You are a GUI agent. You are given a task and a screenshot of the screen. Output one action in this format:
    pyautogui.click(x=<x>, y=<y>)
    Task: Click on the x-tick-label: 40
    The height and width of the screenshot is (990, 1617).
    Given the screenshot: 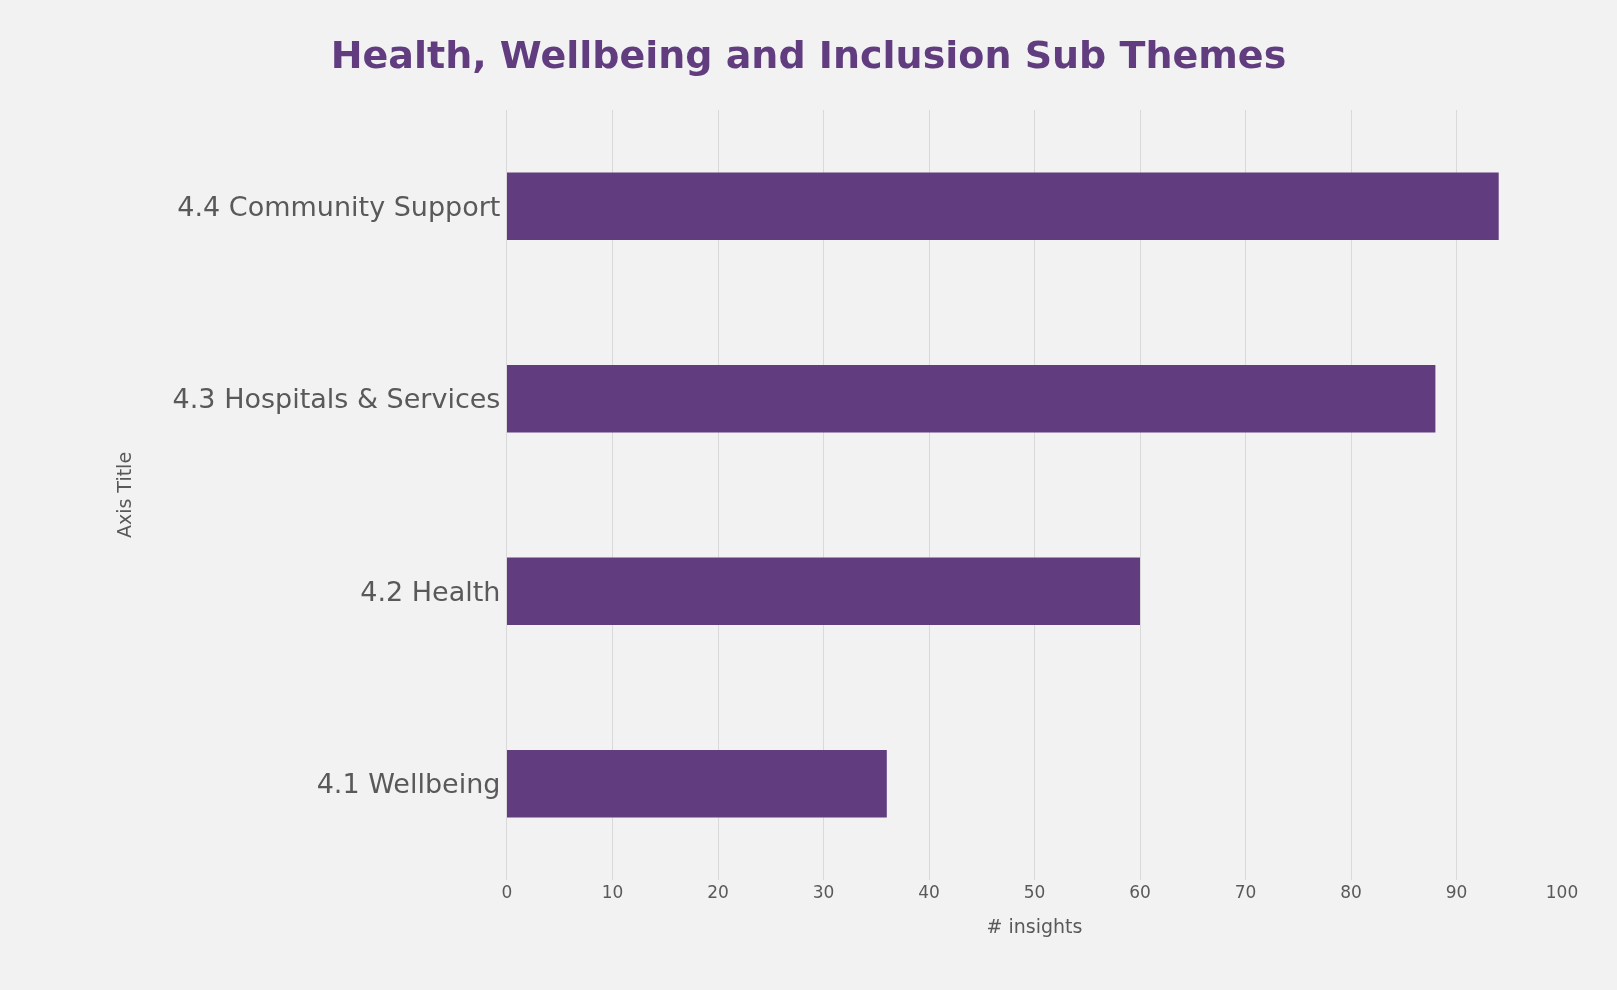 What is the action you would take?
    pyautogui.click(x=929, y=892)
    